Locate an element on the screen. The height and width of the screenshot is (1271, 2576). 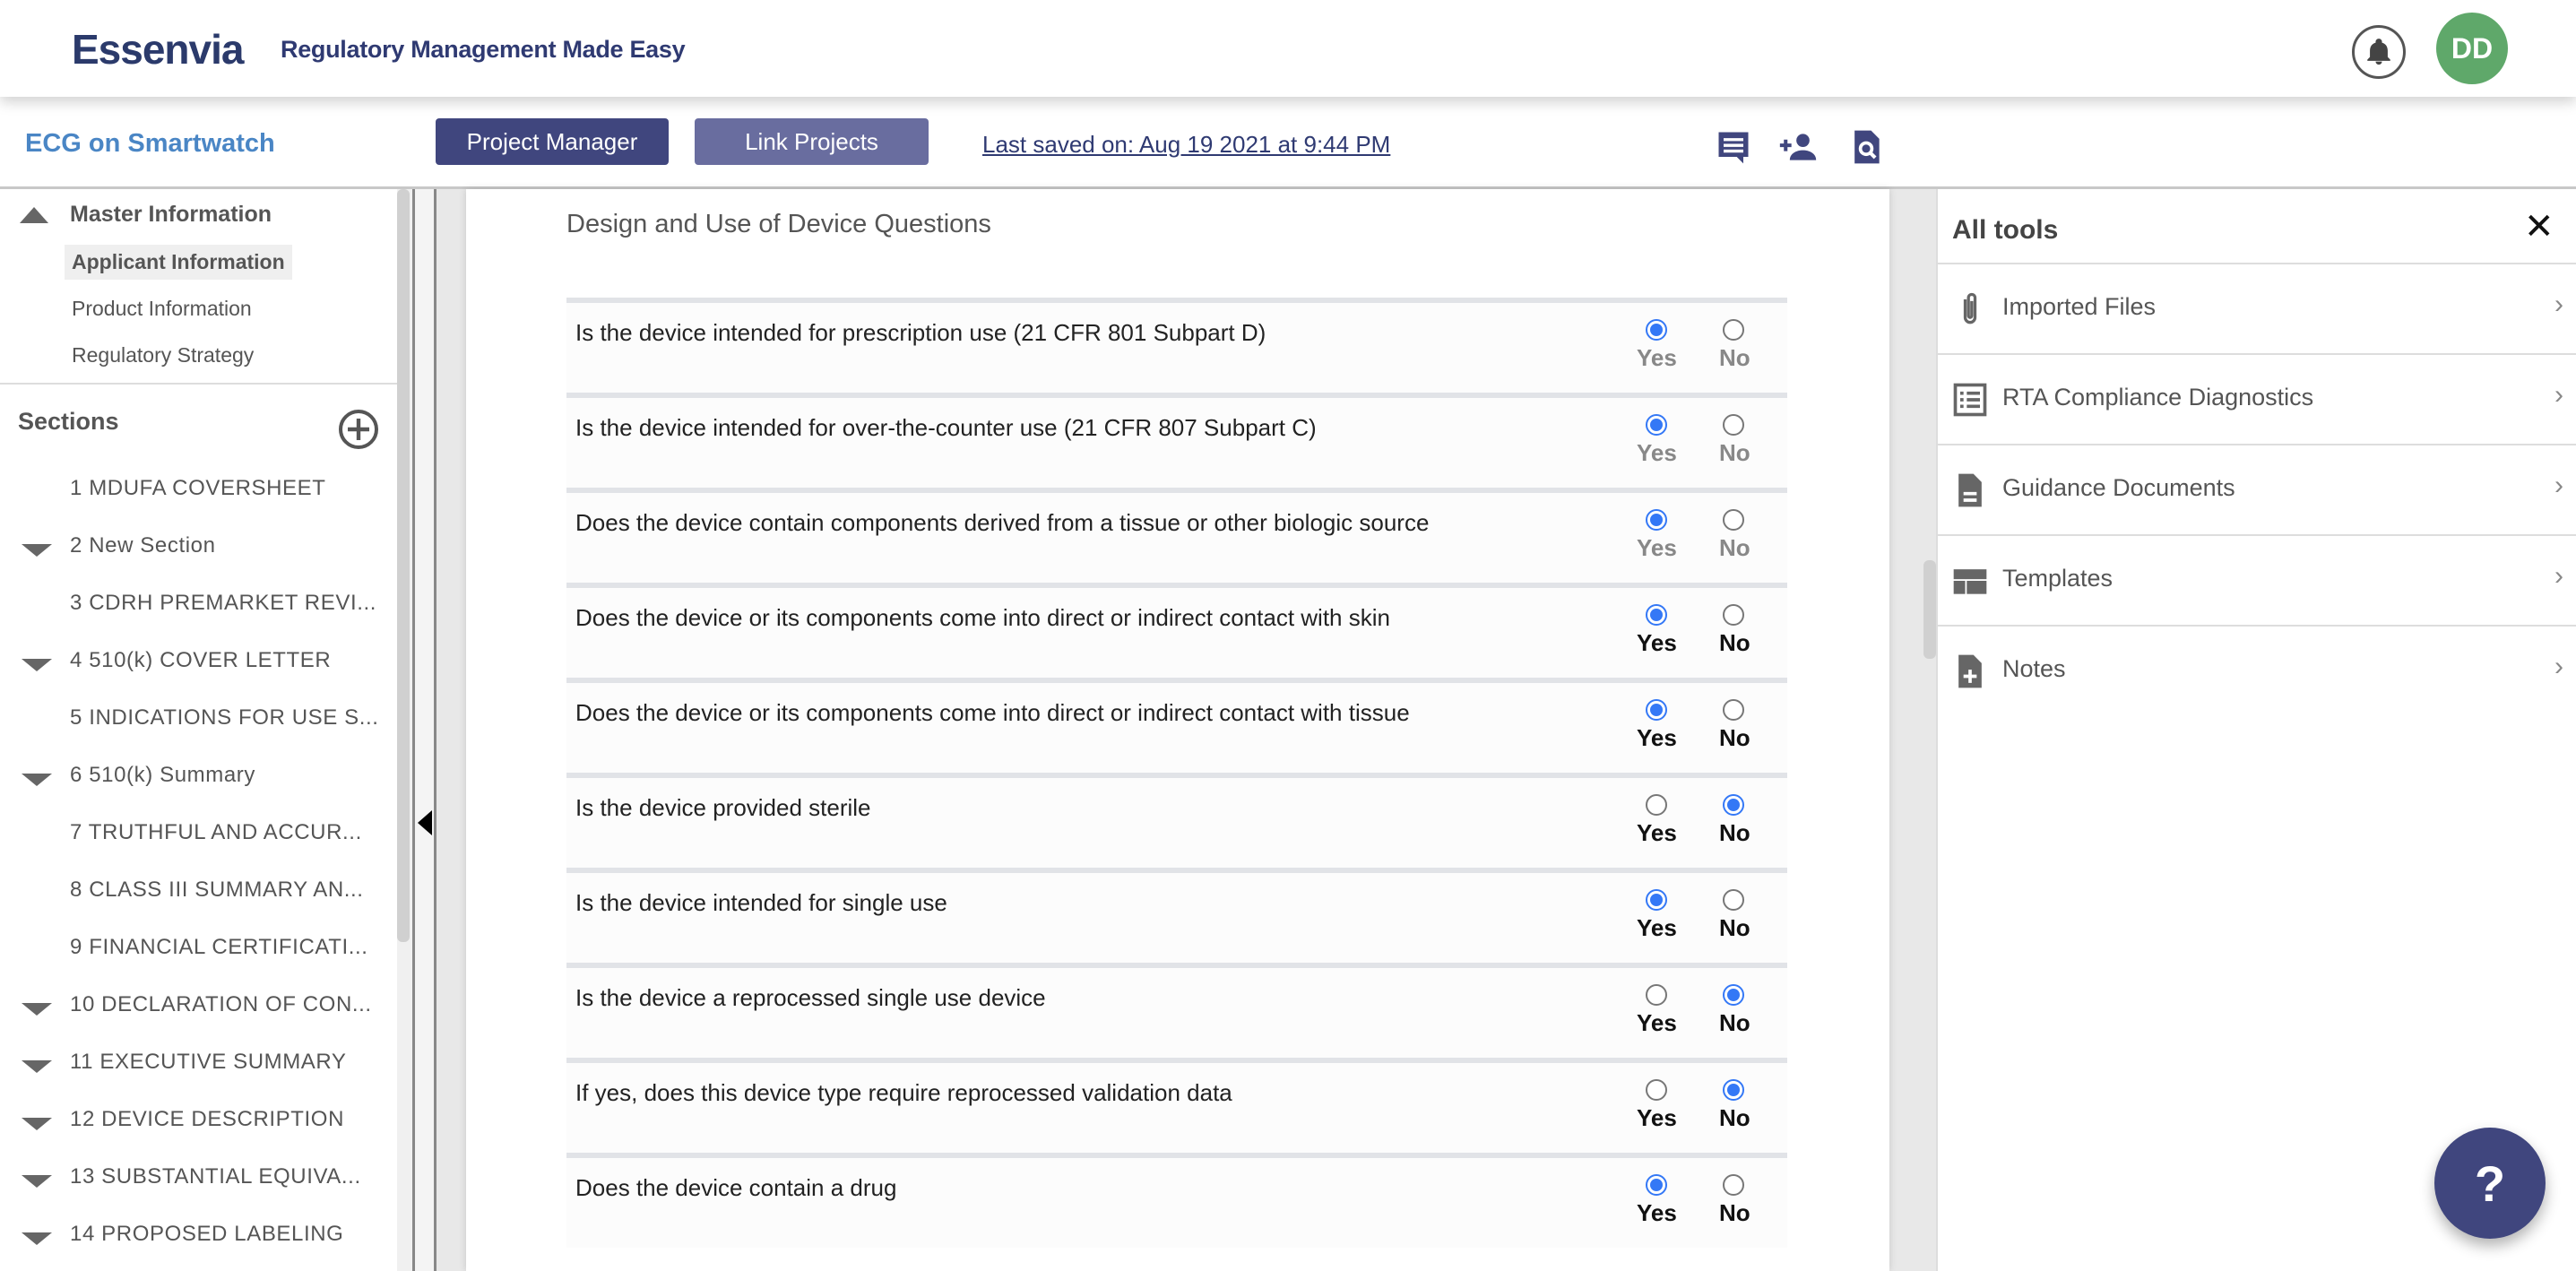
divider is located at coordinates (198, 384).